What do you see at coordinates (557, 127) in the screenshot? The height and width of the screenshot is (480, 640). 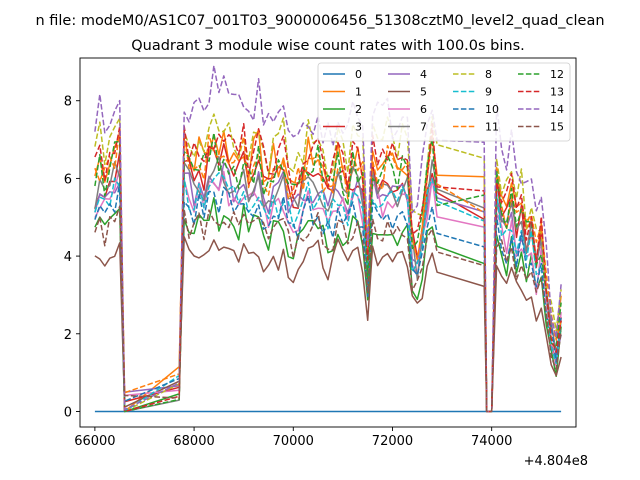 I see `legend-label-15: 15` at bounding box center [557, 127].